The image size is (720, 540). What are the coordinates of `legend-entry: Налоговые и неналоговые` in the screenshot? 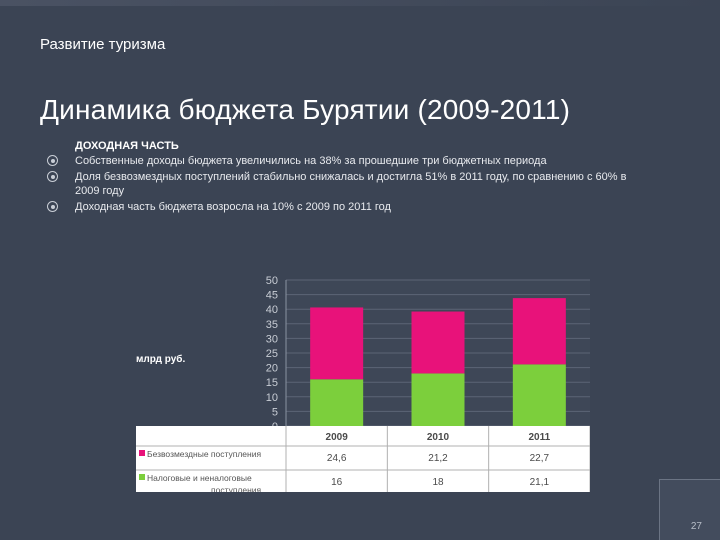 It's located at (199, 478).